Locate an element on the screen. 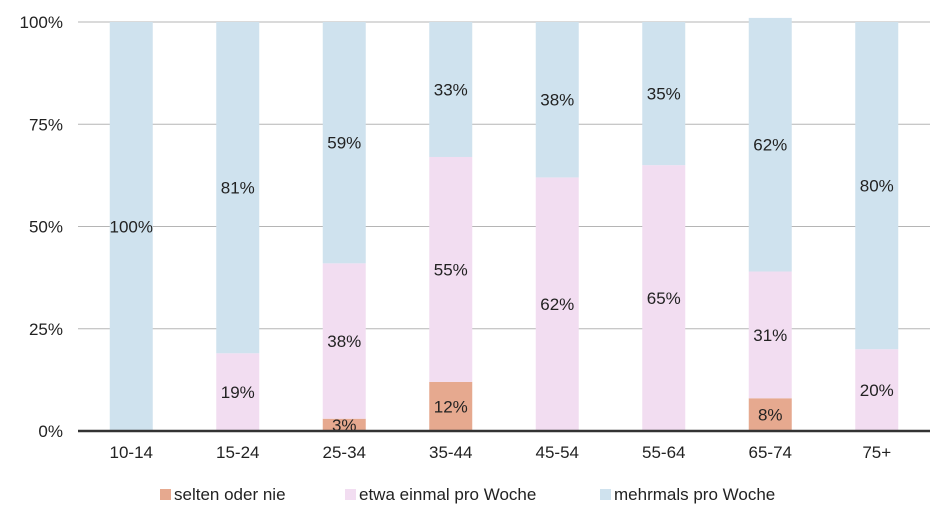  x-tick-label: 15-24 is located at coordinates (237, 452).